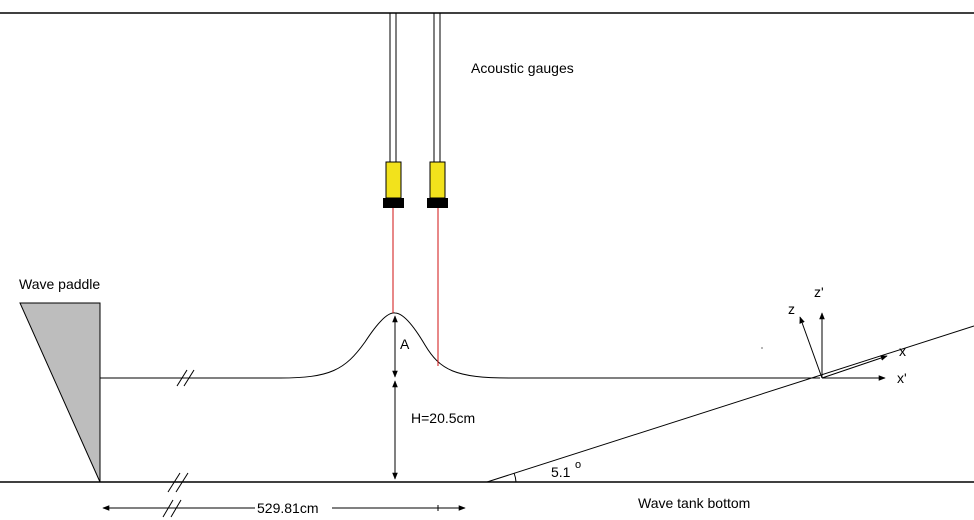 Image resolution: width=974 pixels, height=520 pixels. I want to click on depth-label: H=20.5cm, so click(443, 418).